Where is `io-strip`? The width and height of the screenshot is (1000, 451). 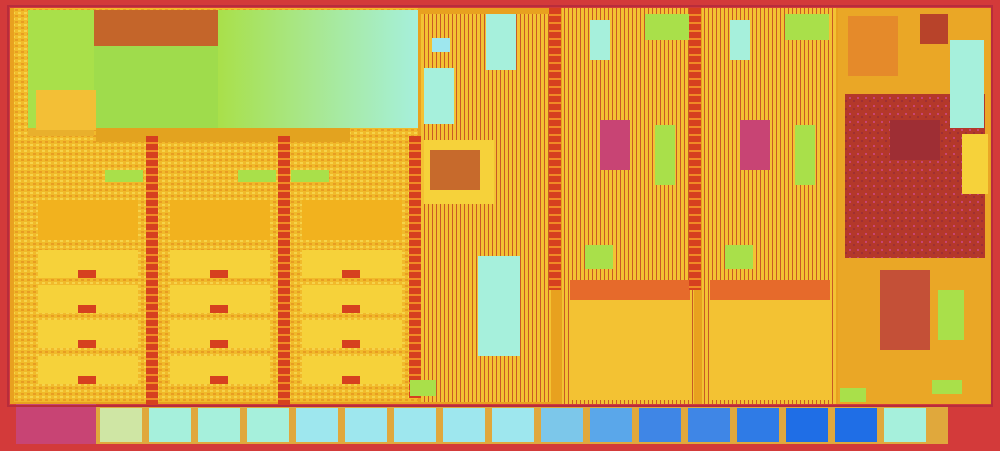 io-strip is located at coordinates (482, 424).